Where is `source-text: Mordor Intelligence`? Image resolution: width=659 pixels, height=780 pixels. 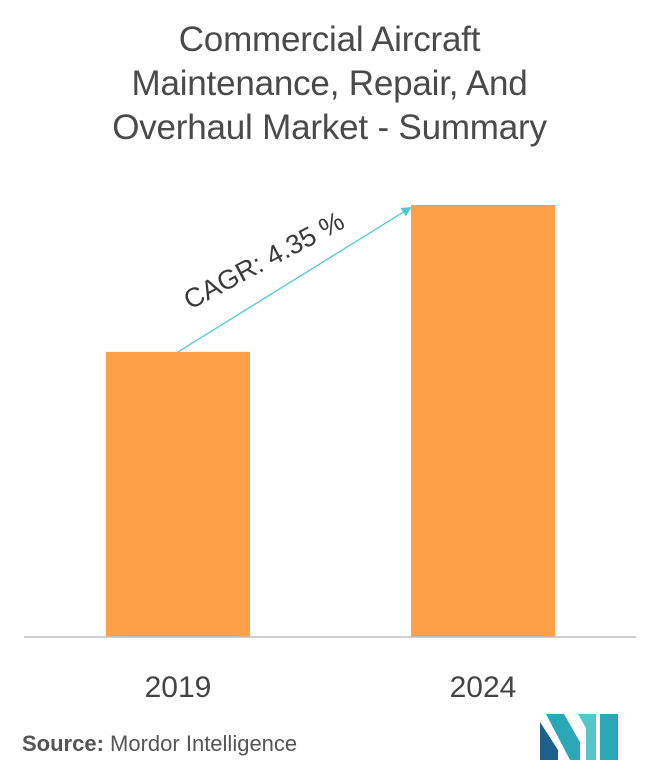 source-text: Mordor Intelligence is located at coordinates (204, 743).